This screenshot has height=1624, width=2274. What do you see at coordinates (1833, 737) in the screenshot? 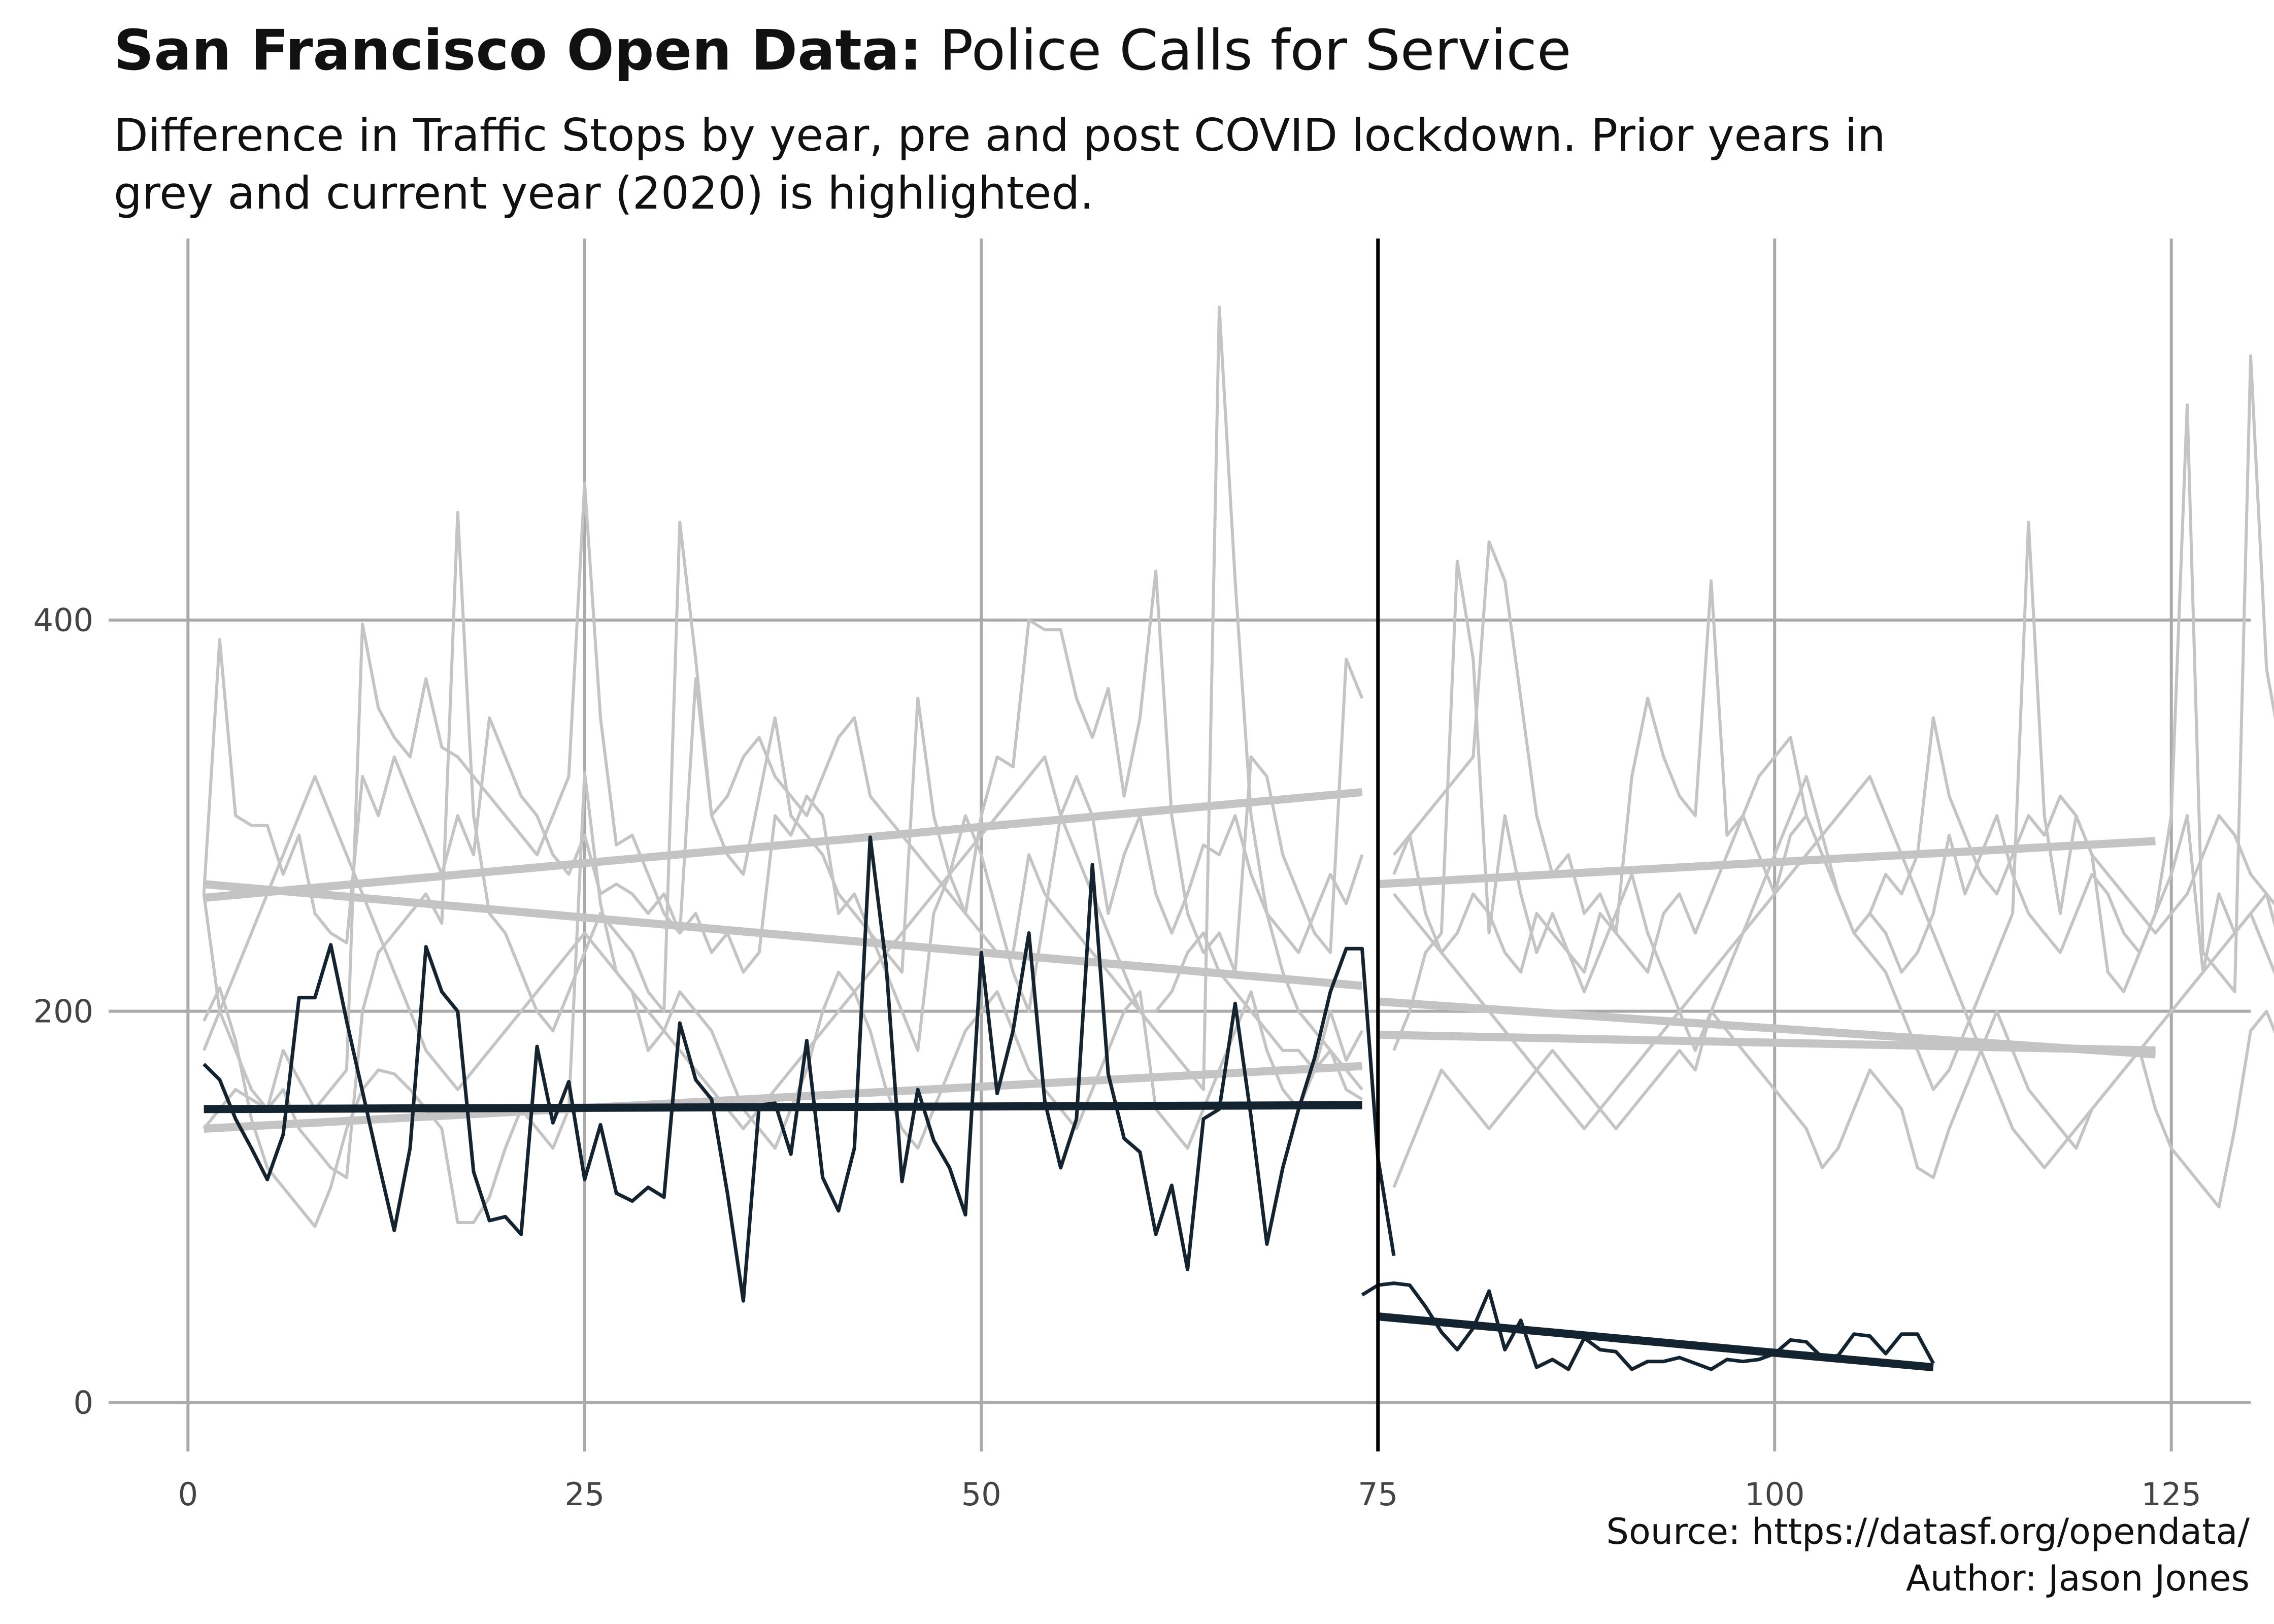
I see `prior-year-3-post-line` at bounding box center [1833, 737].